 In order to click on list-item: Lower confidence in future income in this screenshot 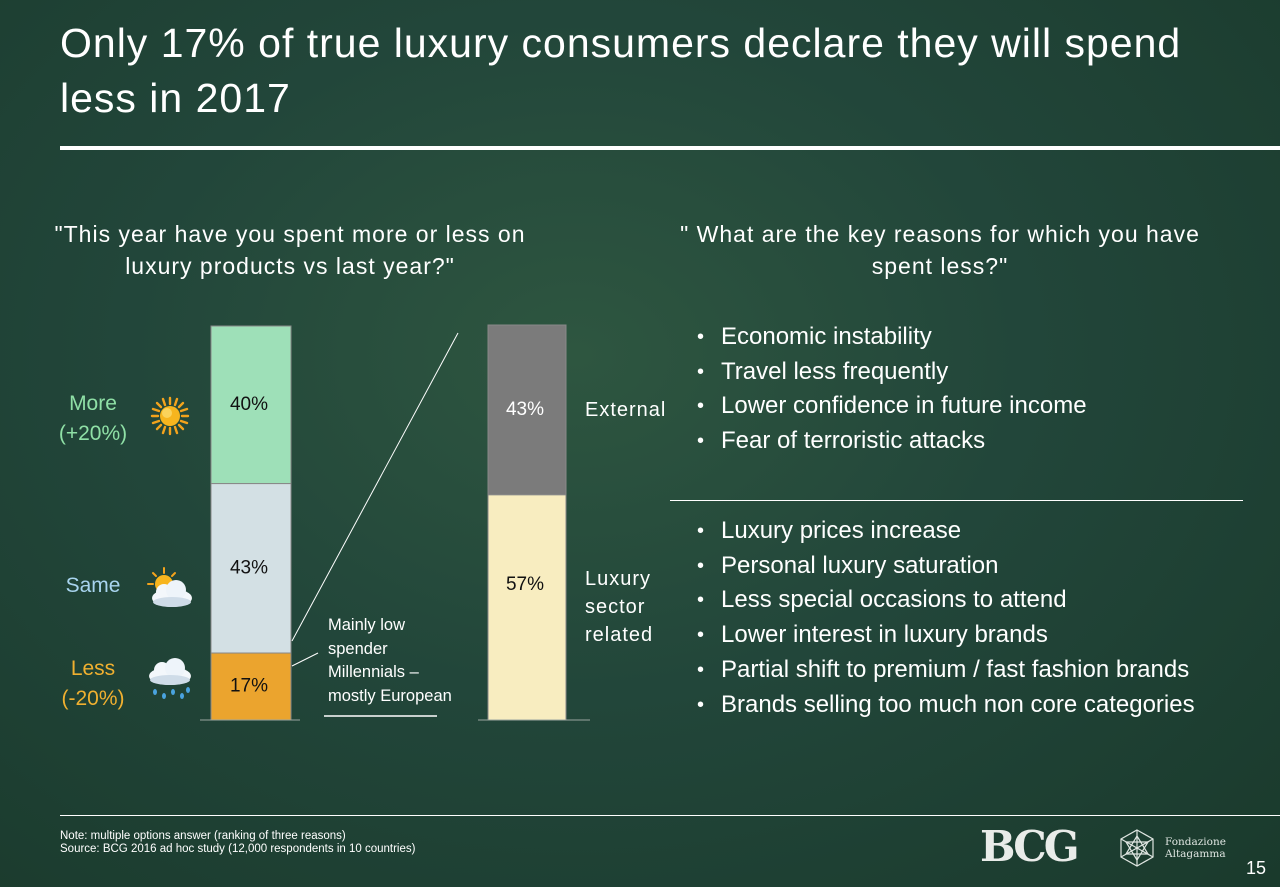, I will do `click(890, 406)`.